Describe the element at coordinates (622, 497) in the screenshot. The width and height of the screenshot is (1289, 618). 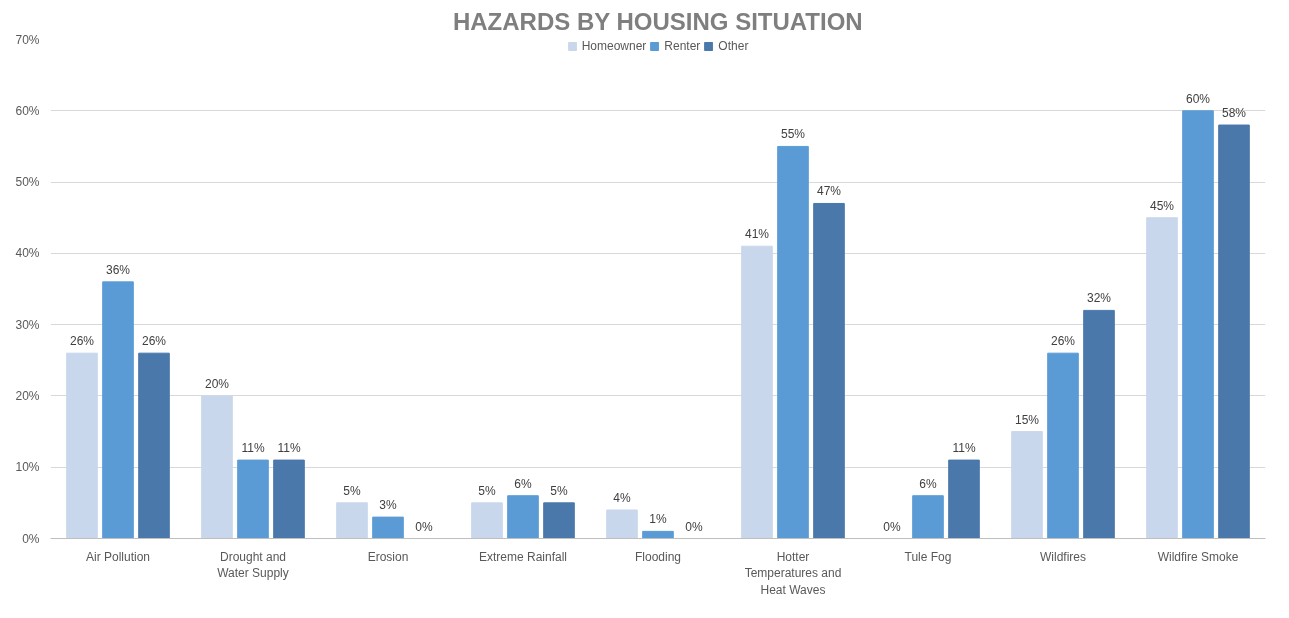
I see `data-label: 4%` at that location.